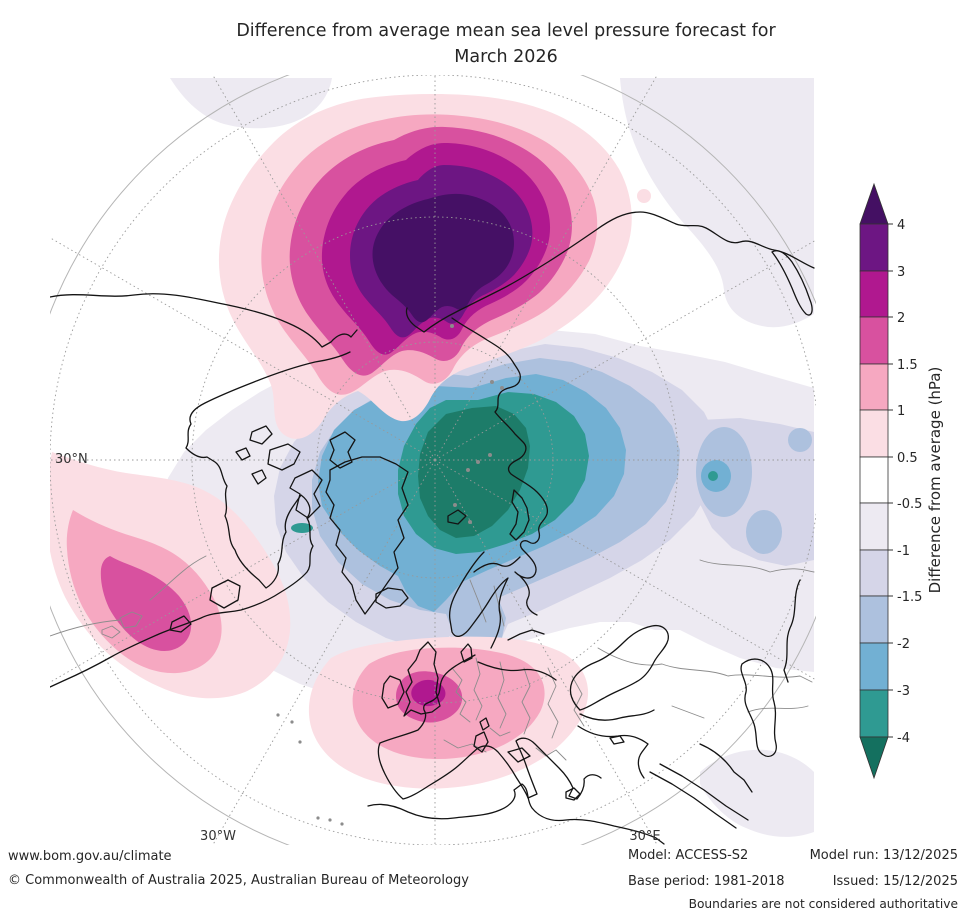  I want to click on colorbar-arrow-bottom, so click(874, 758).